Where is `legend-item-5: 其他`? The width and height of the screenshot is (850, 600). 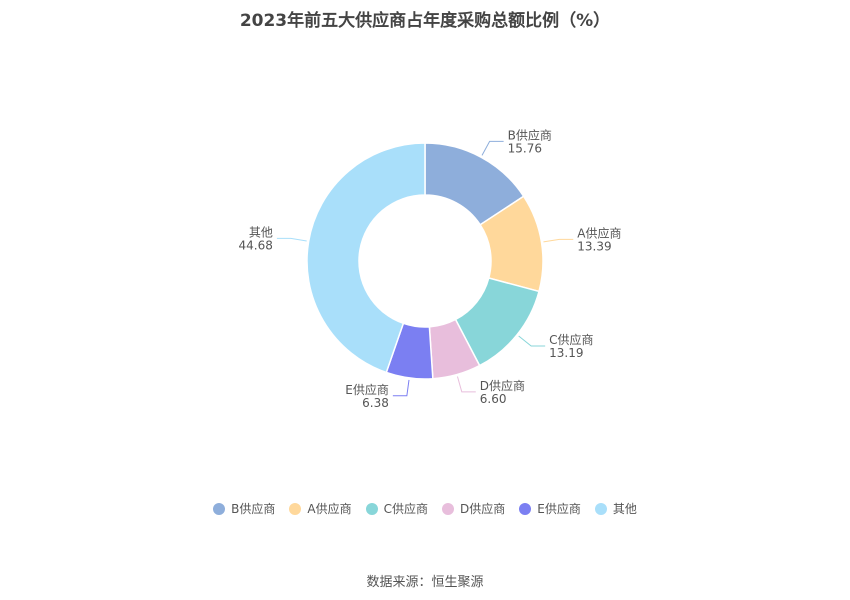
legend-item-5: 其他 is located at coordinates (615, 508).